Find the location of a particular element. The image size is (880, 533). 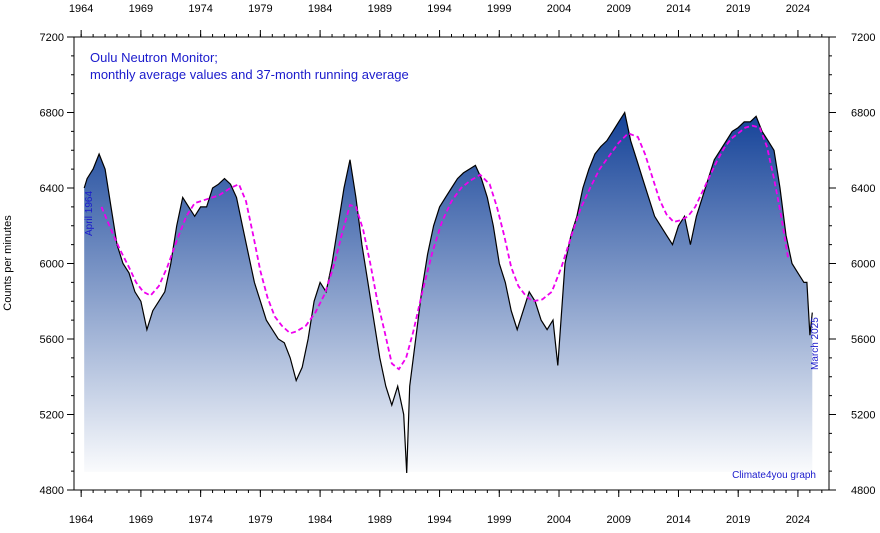

y-tick-label-right: 6800 is located at coordinates (863, 114).